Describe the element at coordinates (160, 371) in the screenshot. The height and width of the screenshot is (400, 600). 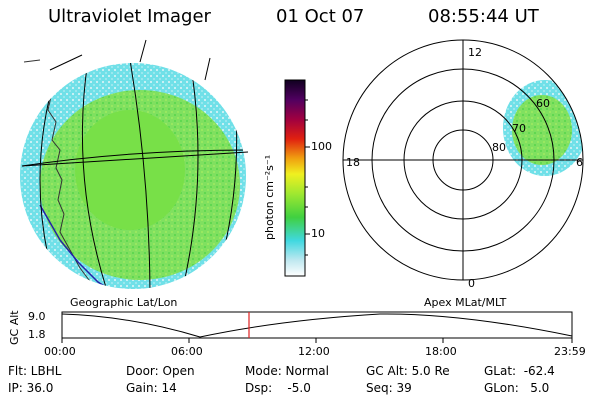
I see `door-info: Door: Open` at that location.